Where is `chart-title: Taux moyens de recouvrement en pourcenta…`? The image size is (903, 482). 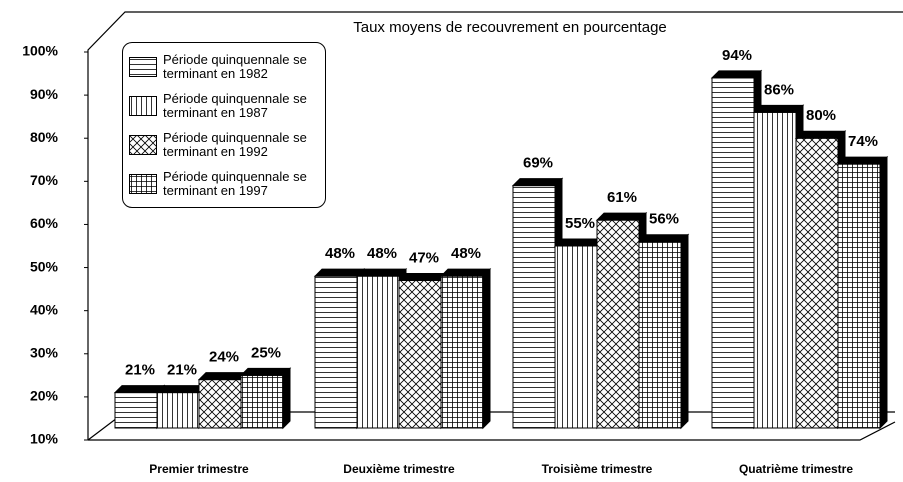 chart-title: Taux moyens de recouvrement en pourcenta… is located at coordinates (510, 27).